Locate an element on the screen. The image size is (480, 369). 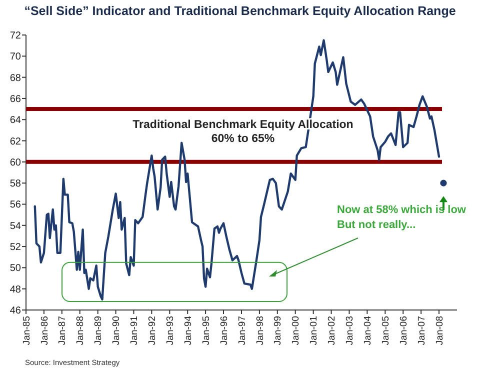
annotation: 60% to 65% is located at coordinates (243, 139).